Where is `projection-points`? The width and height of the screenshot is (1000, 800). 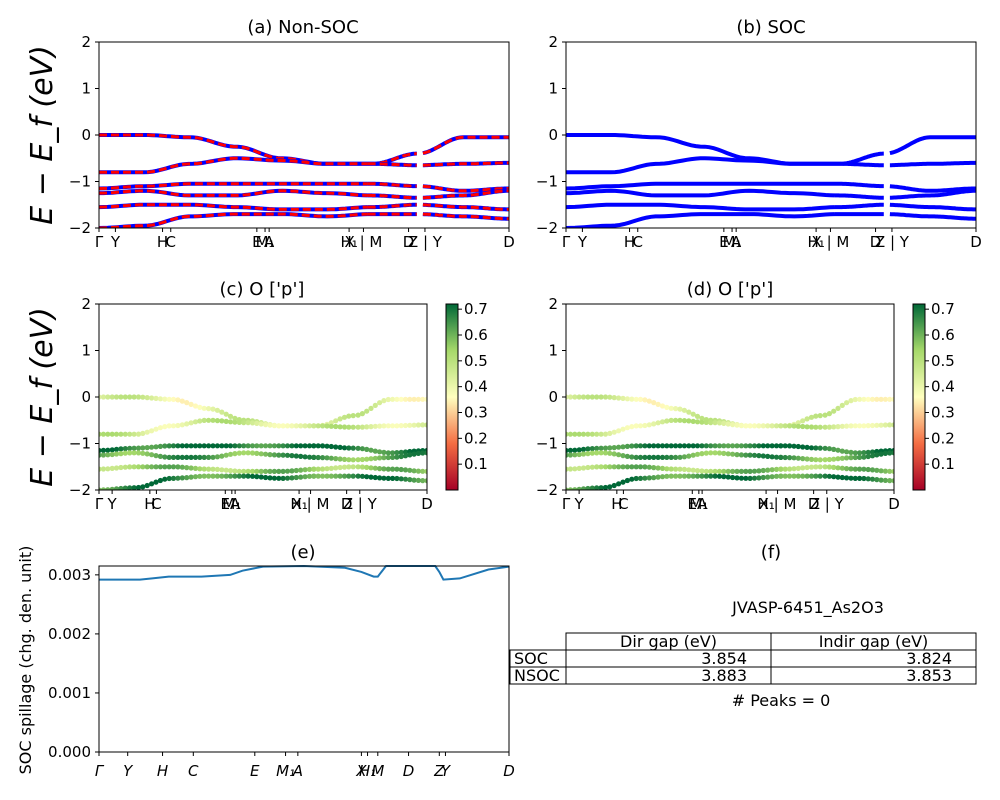 projection-points is located at coordinates (730, 442).